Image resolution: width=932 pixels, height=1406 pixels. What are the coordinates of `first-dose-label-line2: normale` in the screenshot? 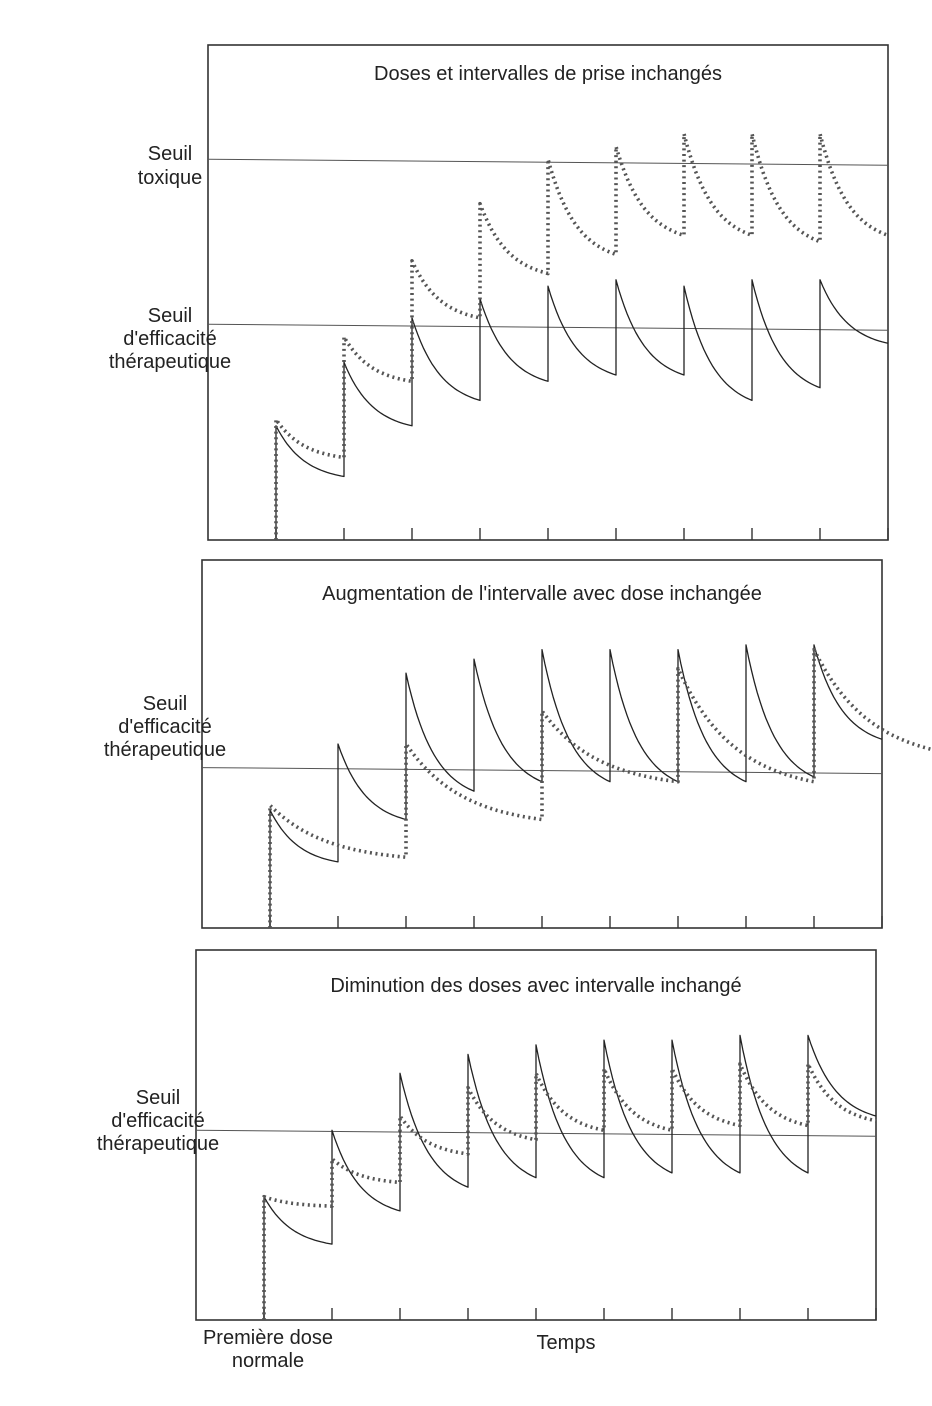 It's located at (268, 1361).